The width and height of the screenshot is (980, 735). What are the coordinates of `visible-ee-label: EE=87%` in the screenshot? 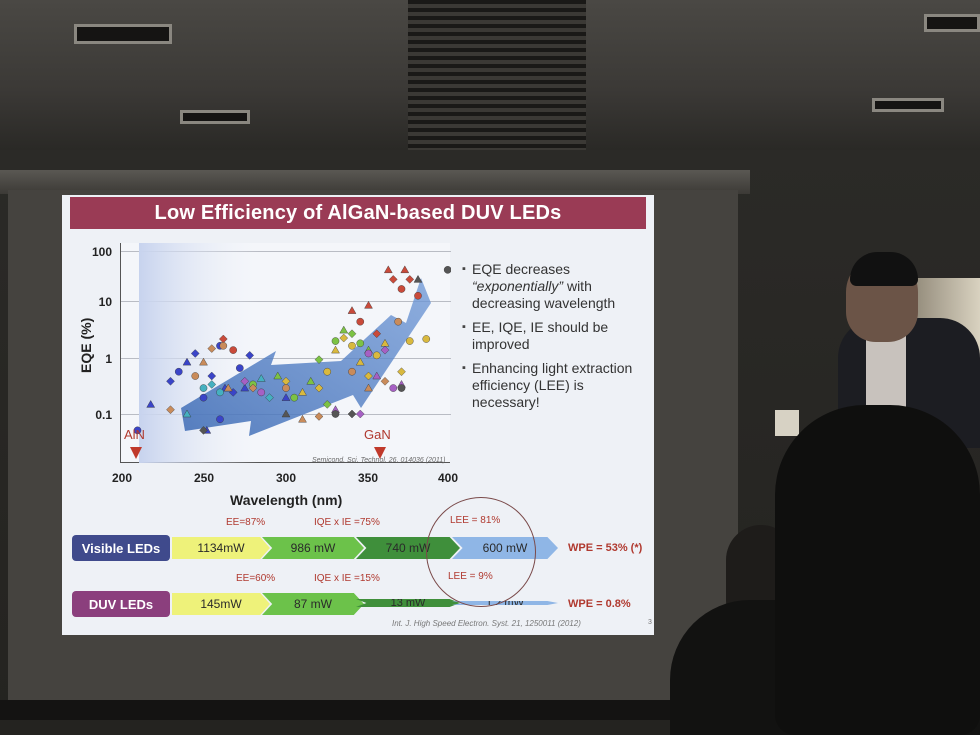 It's located at (246, 522).